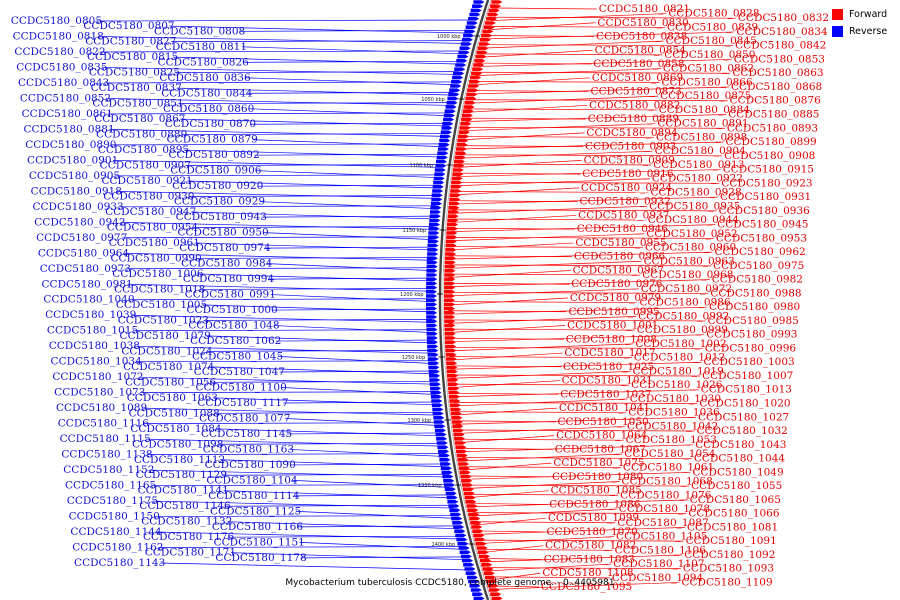 The width and height of the screenshot is (900, 600). I want to click on reverse-gene-label: CCDC5180_1056, so click(171, 382).